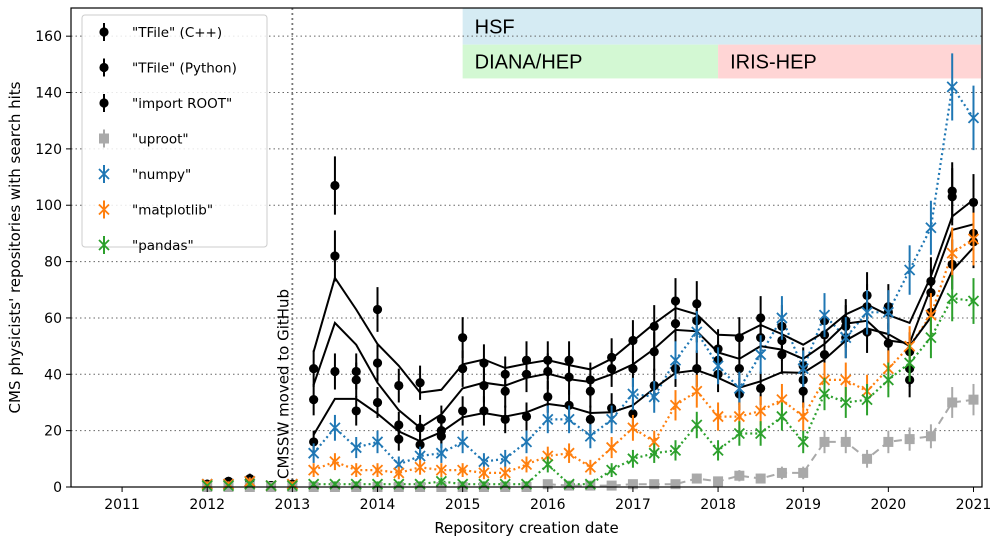 The height and width of the screenshot is (545, 1000). I want to click on annotation-text: CMSSW moved to GitHub, so click(283, 384).